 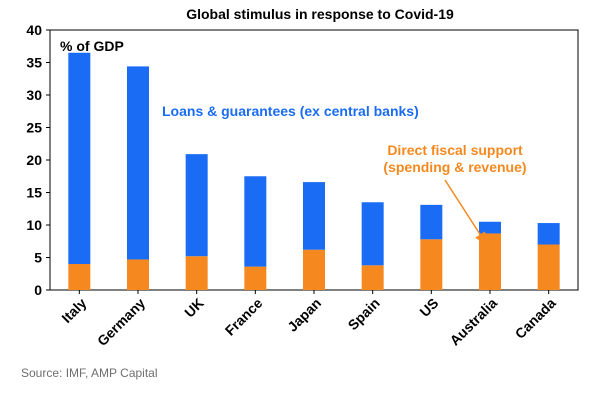 I want to click on chart-title: Global stimulus in response to Covid-19, so click(x=320, y=14).